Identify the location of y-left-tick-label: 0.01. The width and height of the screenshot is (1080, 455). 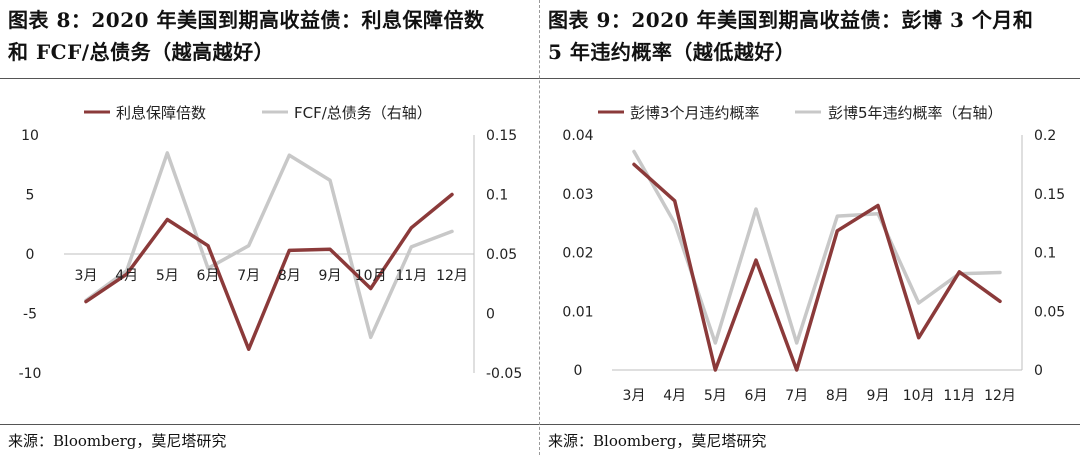
(577, 312).